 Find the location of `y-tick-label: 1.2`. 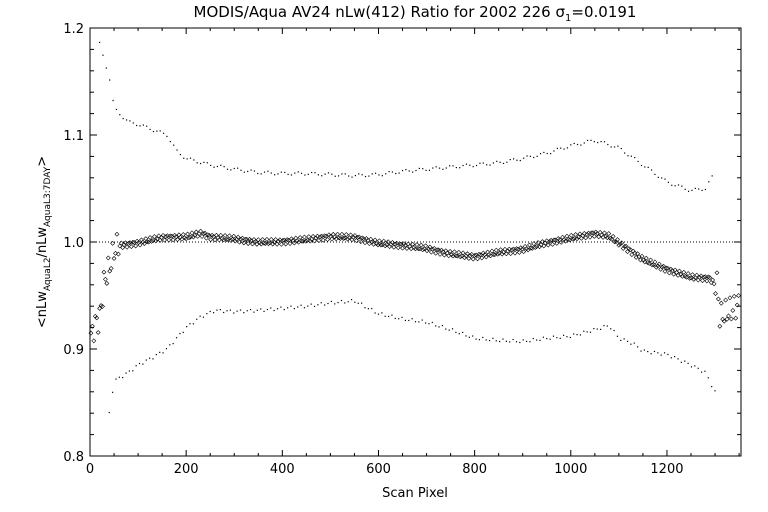

y-tick-label: 1.2 is located at coordinates (73, 29).